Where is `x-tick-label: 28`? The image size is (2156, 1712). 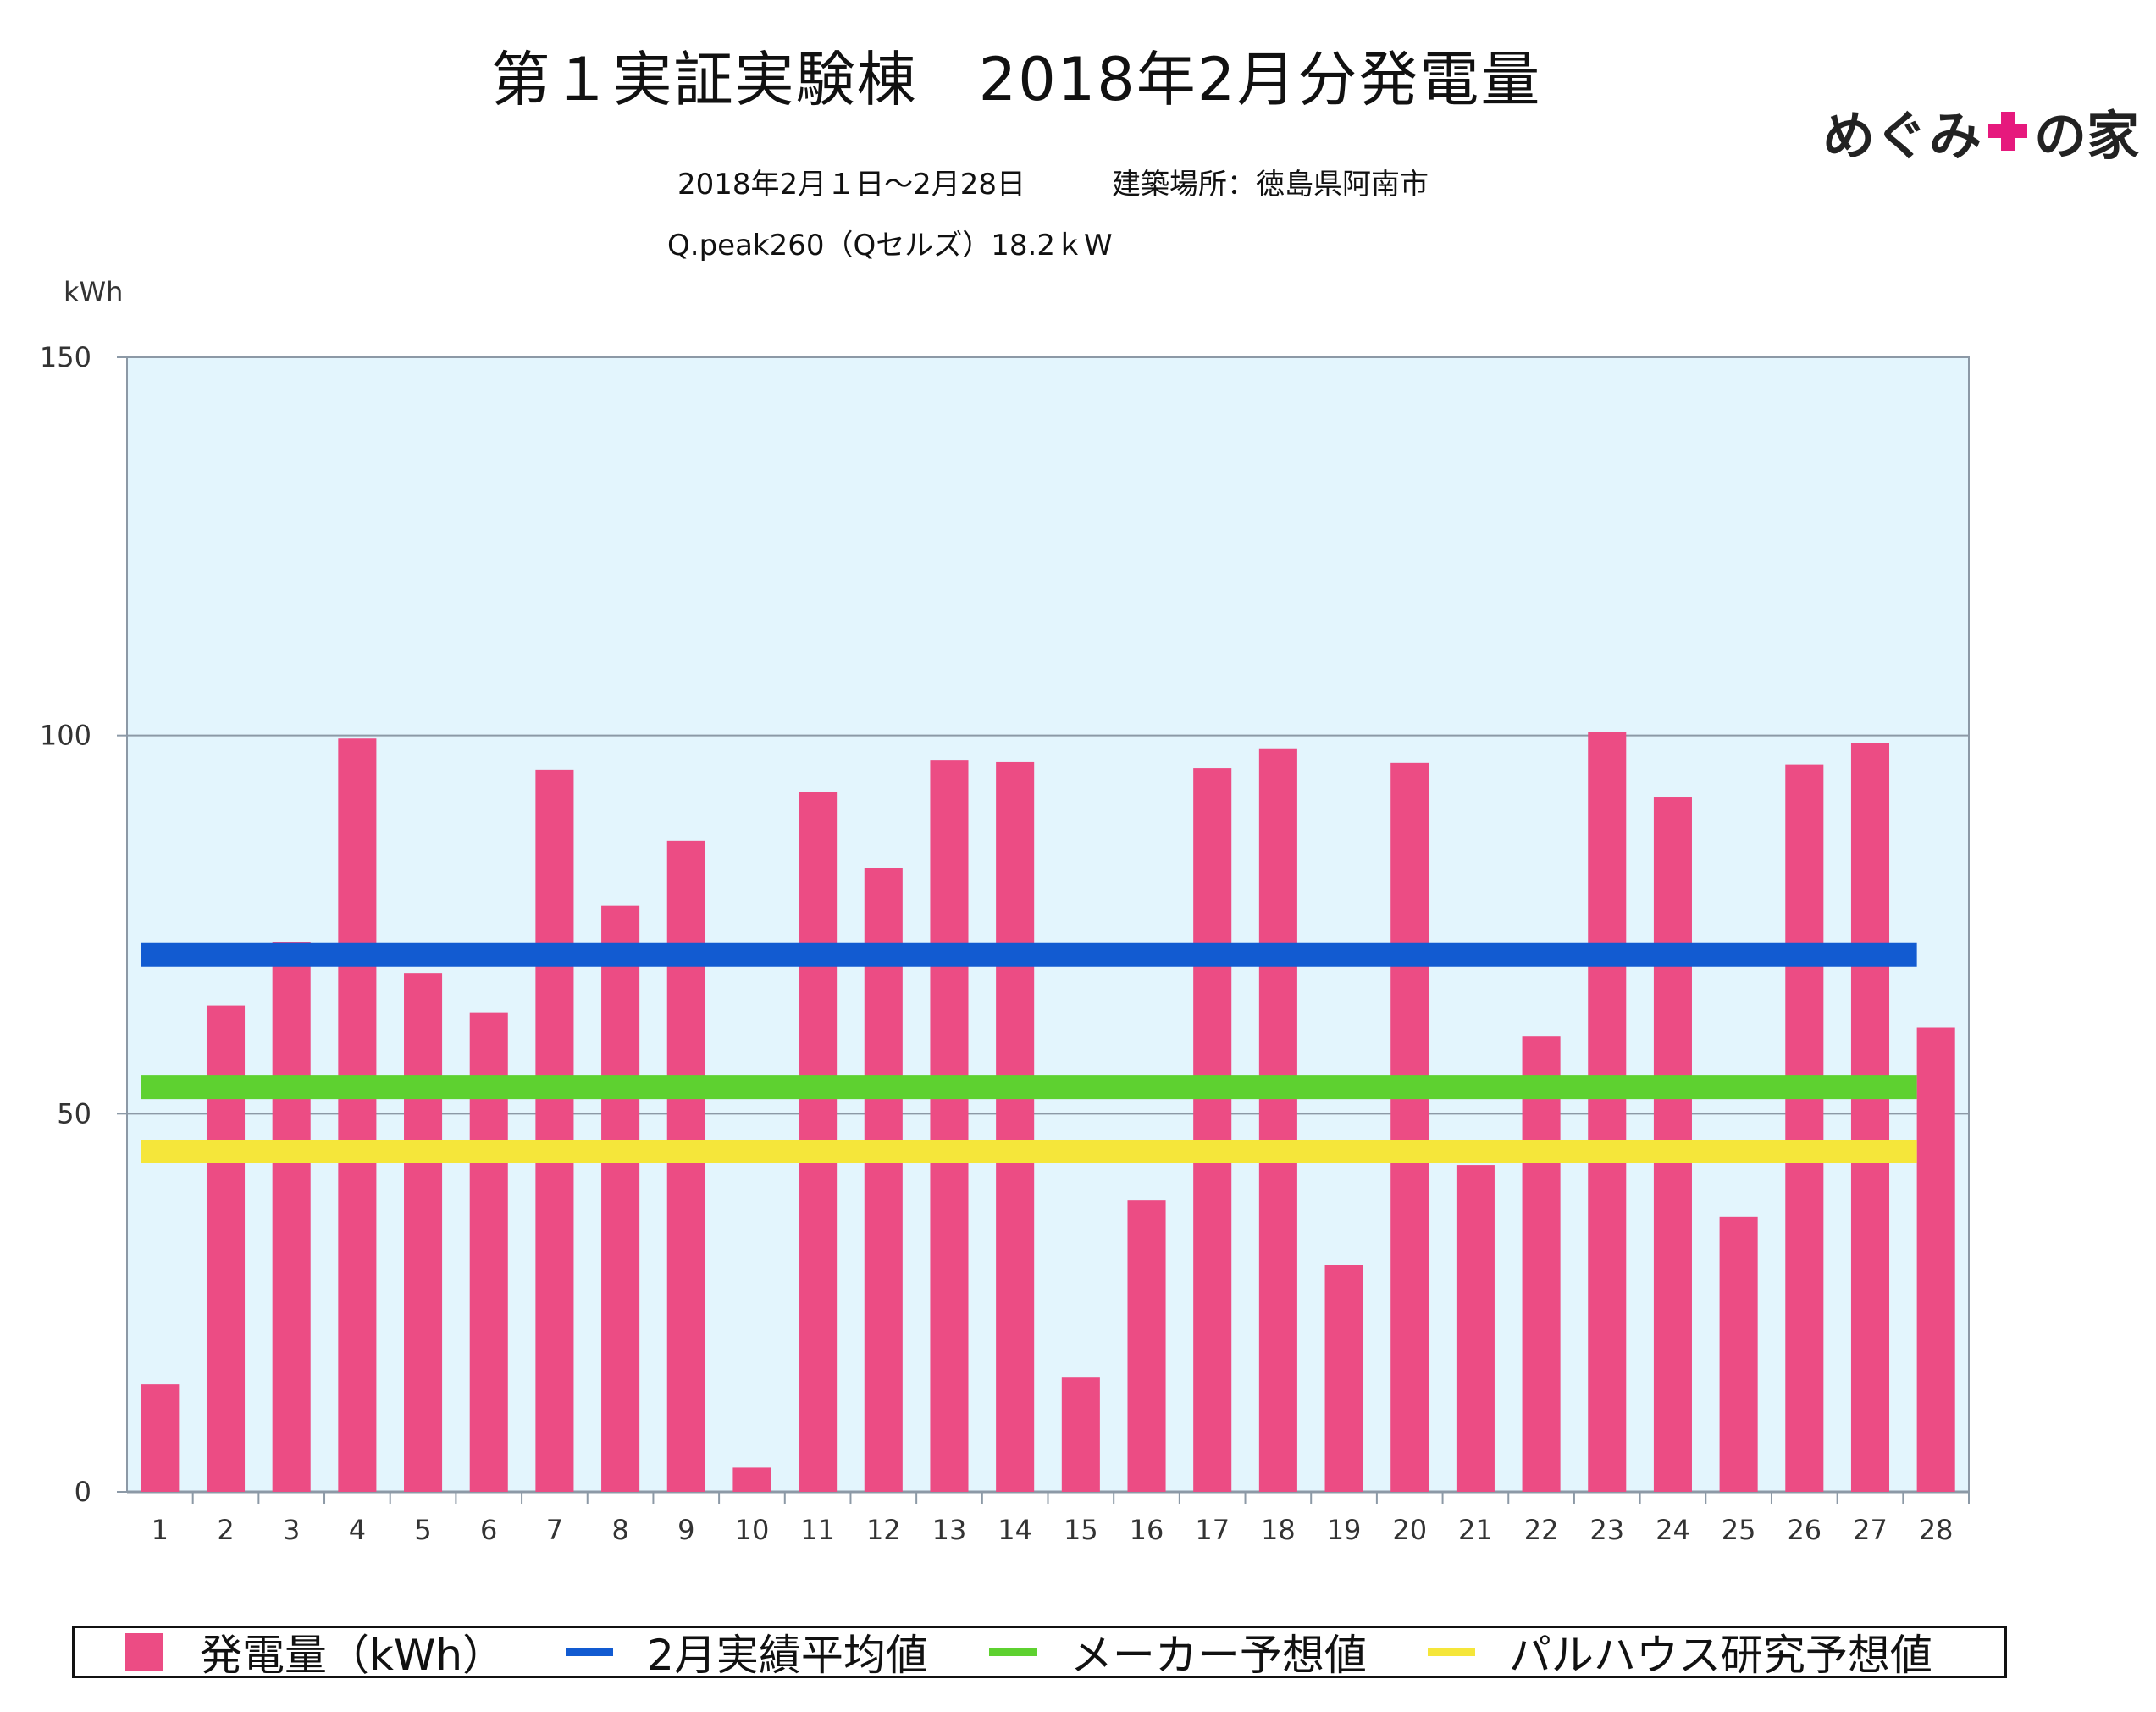 x-tick-label: 28 is located at coordinates (1936, 1530).